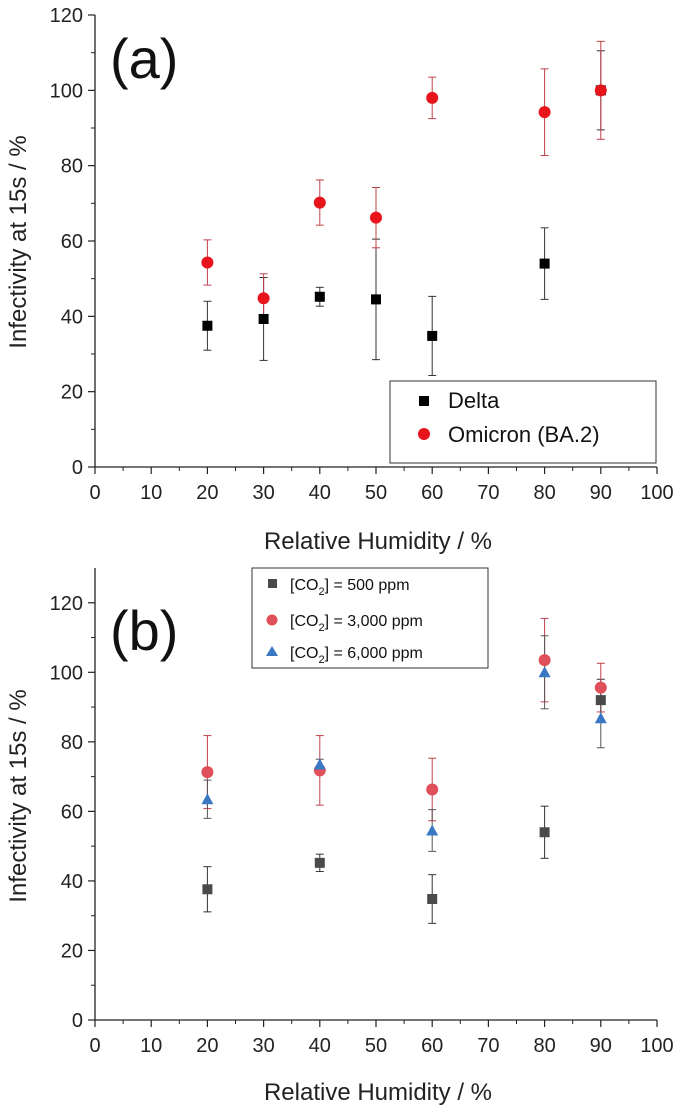 The image size is (685, 1113). What do you see at coordinates (601, 493) in the screenshot?
I see `panel-a-x-tick-label: 90` at bounding box center [601, 493].